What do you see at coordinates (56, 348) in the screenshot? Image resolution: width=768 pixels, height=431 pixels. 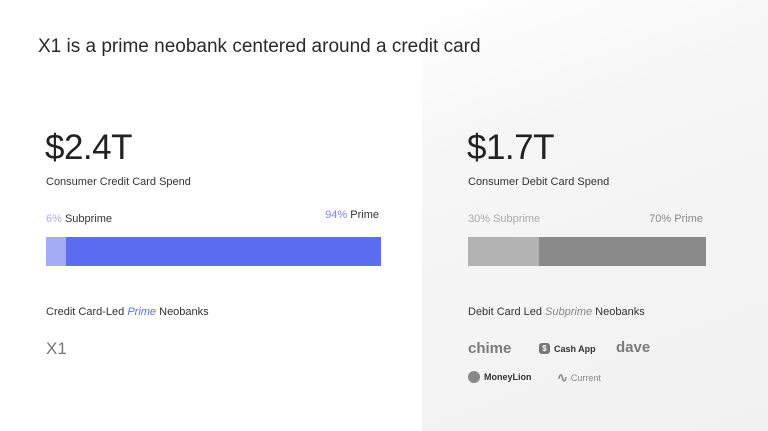 I see `x1-logo: X1` at bounding box center [56, 348].